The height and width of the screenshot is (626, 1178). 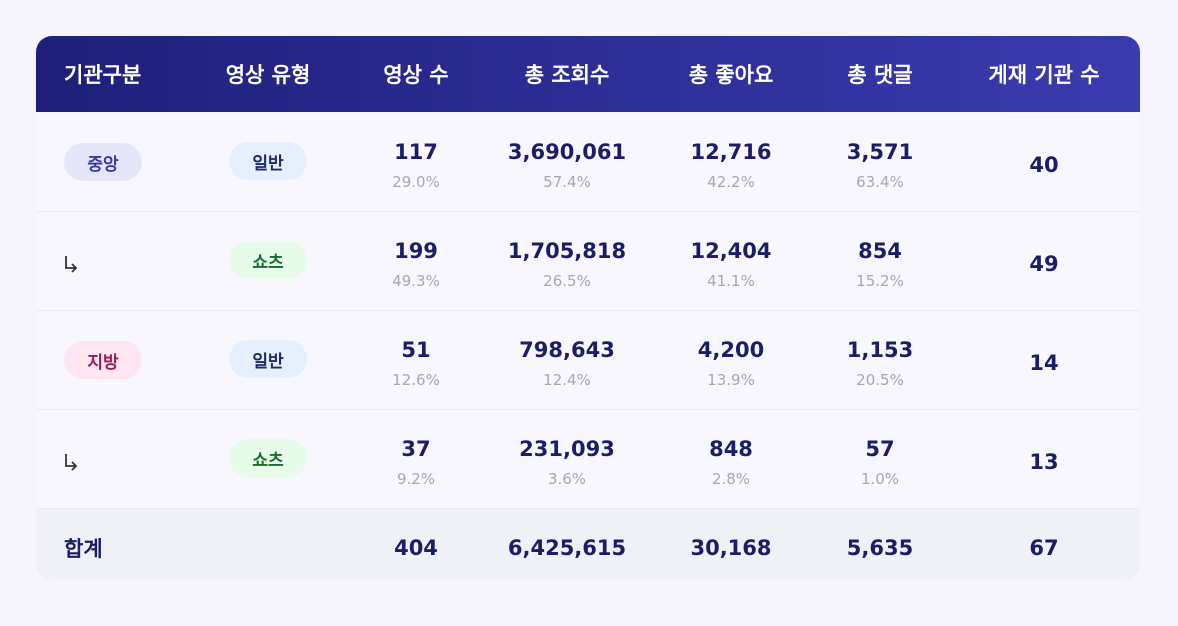 What do you see at coordinates (731, 380) in the screenshot?
I see `cell-share: 13.9%` at bounding box center [731, 380].